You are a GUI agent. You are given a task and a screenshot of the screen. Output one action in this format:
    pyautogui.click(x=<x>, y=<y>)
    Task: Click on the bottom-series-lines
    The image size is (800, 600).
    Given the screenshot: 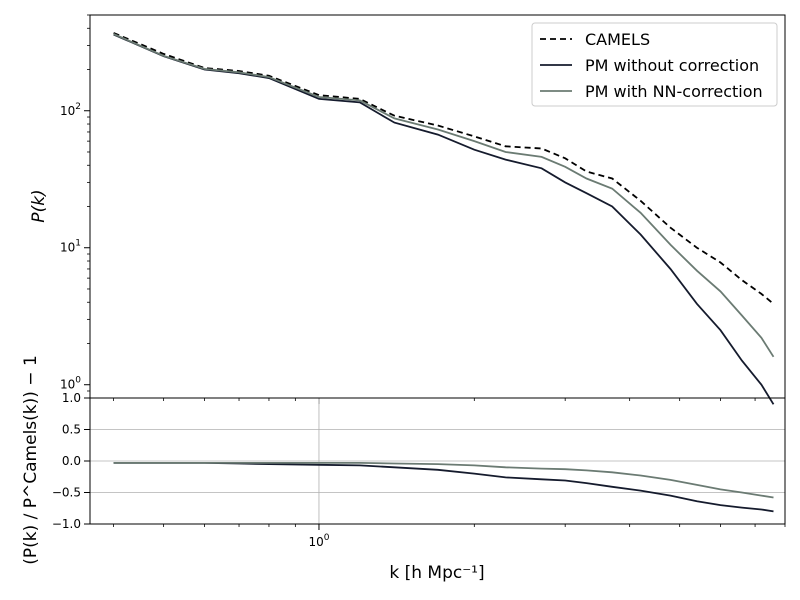 What is the action you would take?
    pyautogui.click(x=443, y=487)
    